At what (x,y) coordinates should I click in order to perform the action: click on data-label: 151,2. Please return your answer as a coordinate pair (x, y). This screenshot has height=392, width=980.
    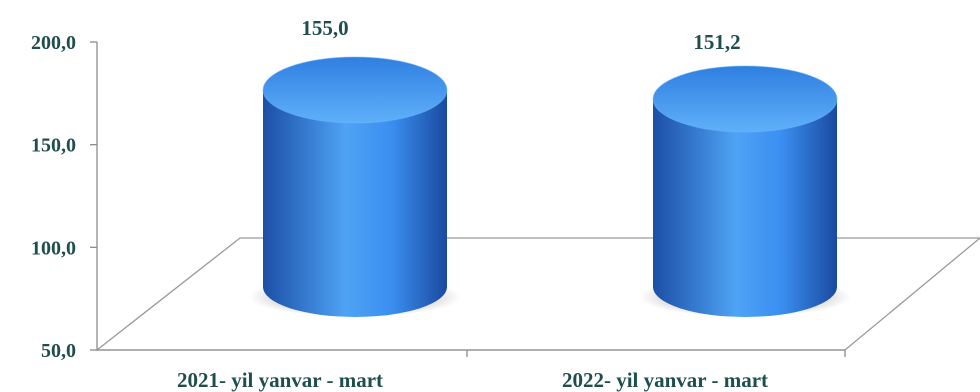
    Looking at the image, I should click on (716, 42).